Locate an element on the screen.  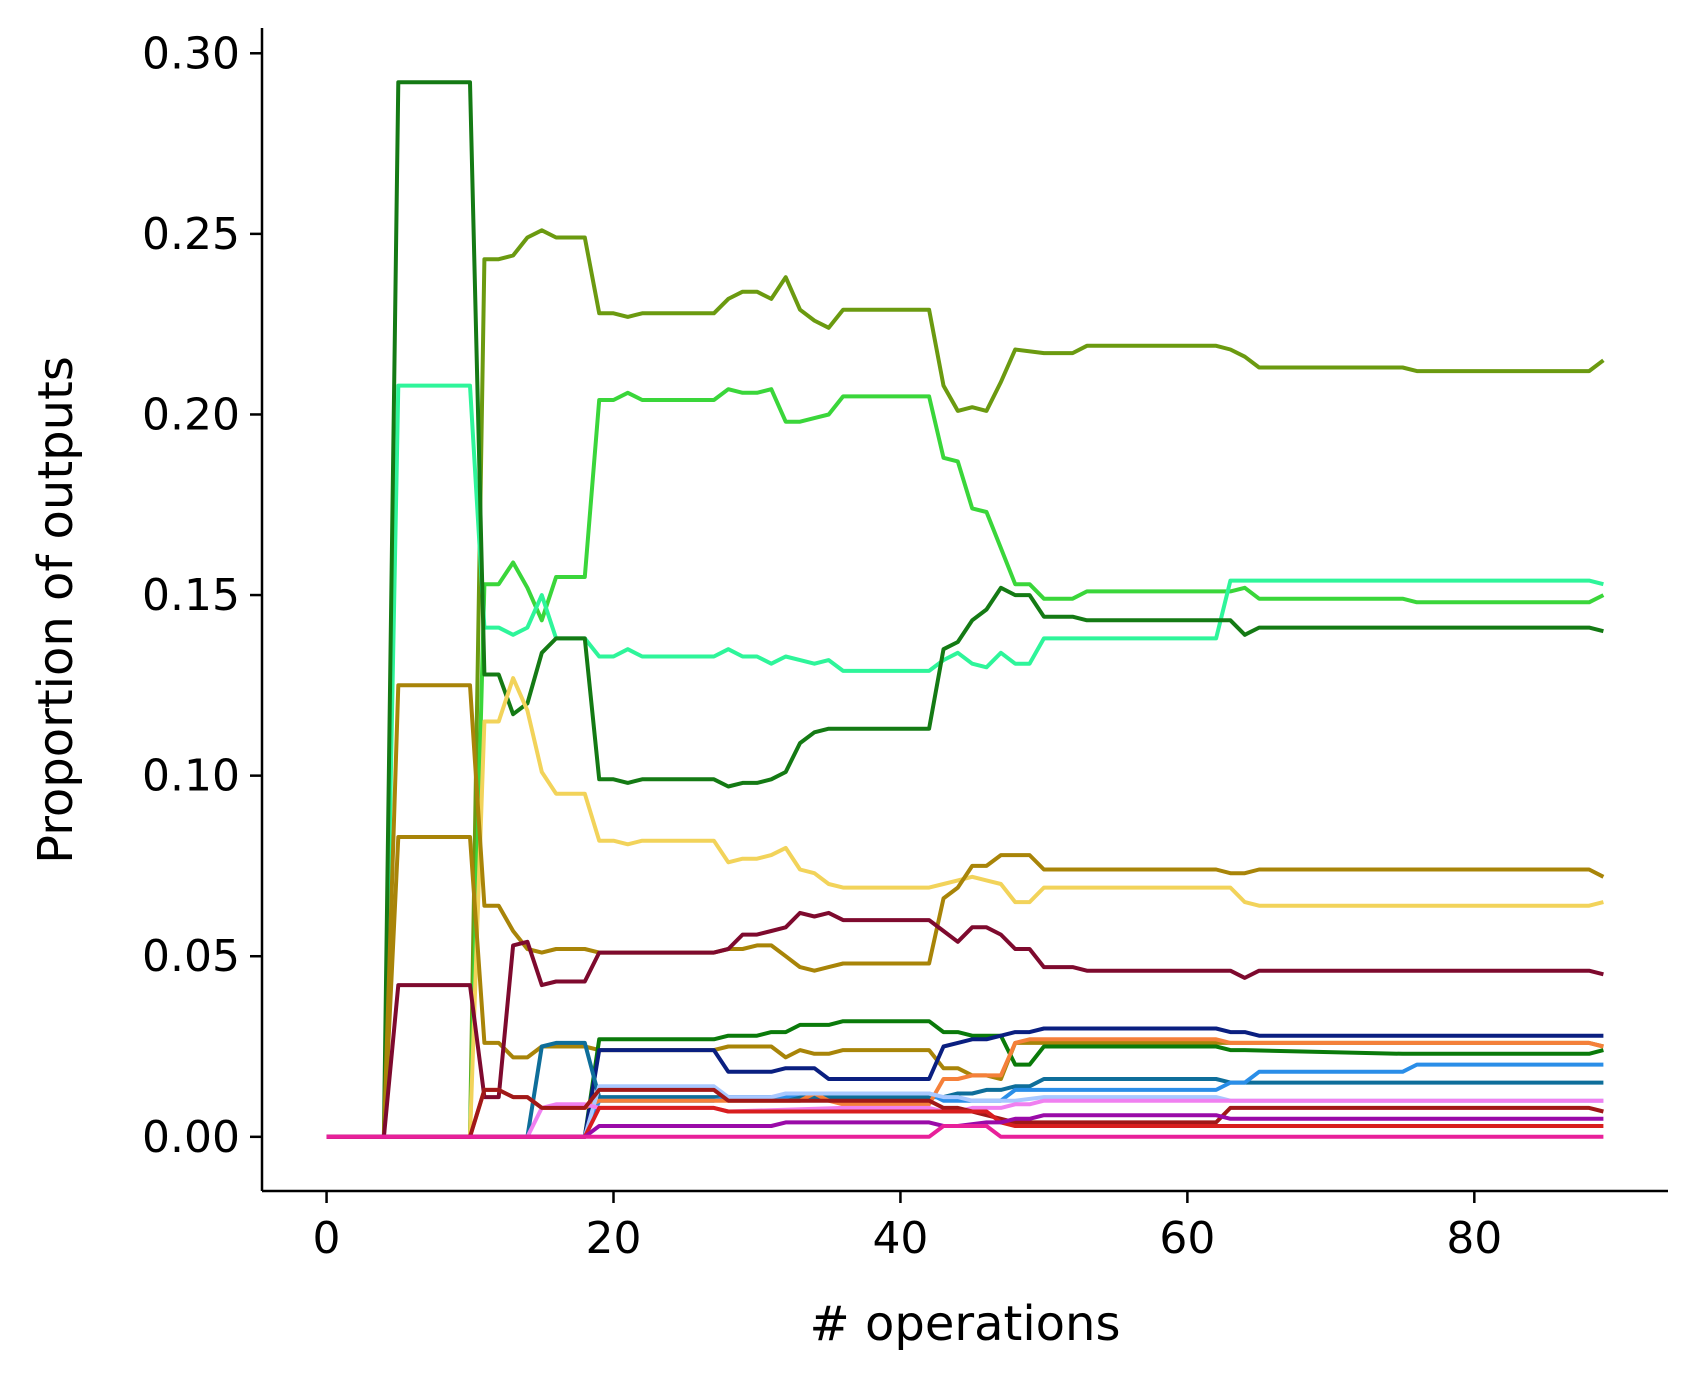
x-tick-label: 0 is located at coordinates (327, 1238).